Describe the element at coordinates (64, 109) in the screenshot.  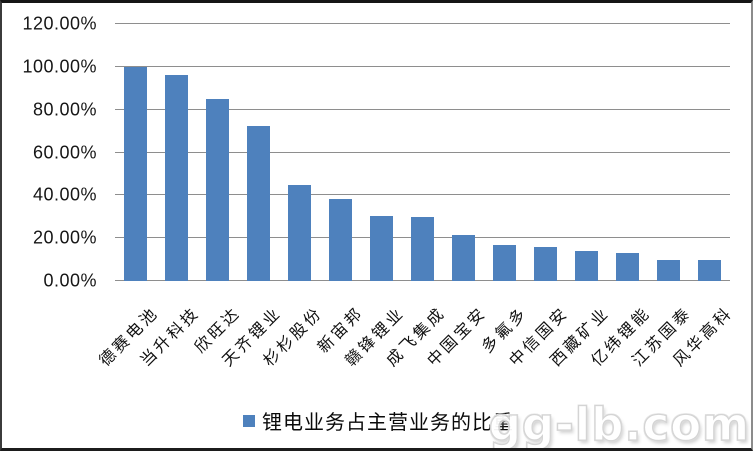
I see `y-tick-label: 80.00%` at that location.